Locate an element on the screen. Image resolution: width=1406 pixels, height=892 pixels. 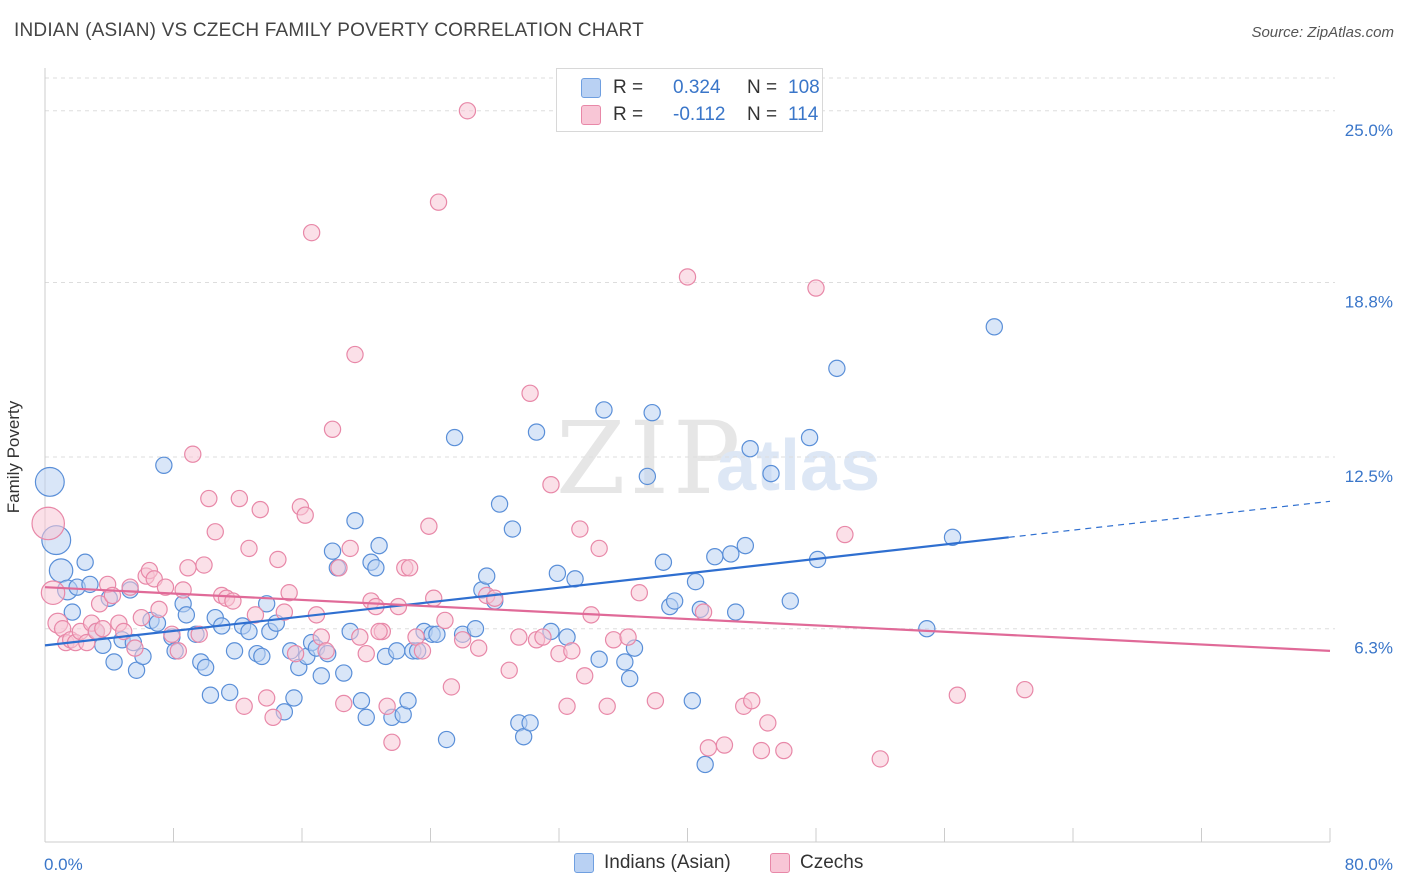
legend-r-value: 0.324 is located at coordinates (697, 87).